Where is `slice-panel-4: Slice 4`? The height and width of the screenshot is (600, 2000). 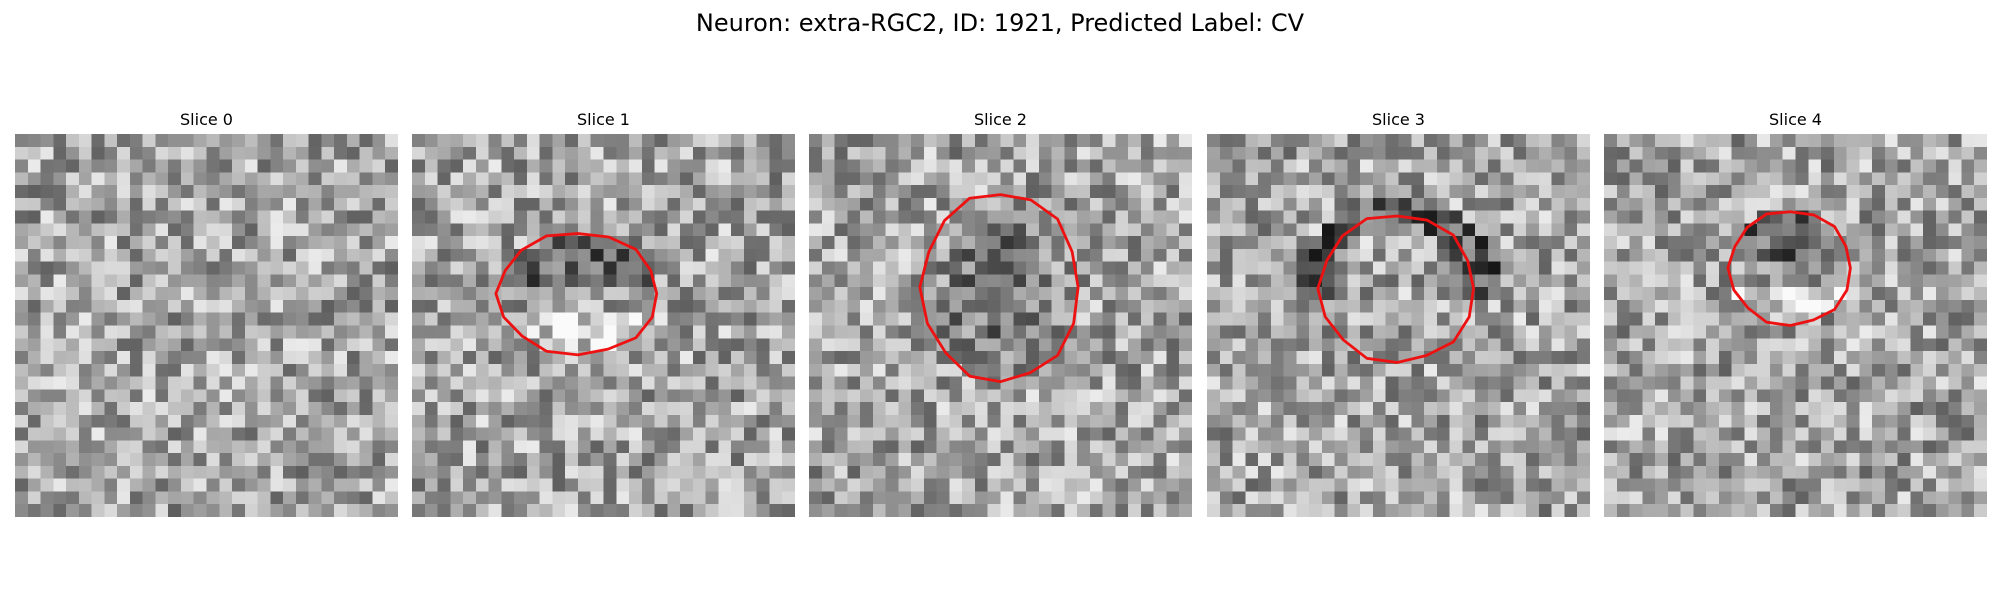
slice-panel-4: Slice 4 is located at coordinates (1795, 315).